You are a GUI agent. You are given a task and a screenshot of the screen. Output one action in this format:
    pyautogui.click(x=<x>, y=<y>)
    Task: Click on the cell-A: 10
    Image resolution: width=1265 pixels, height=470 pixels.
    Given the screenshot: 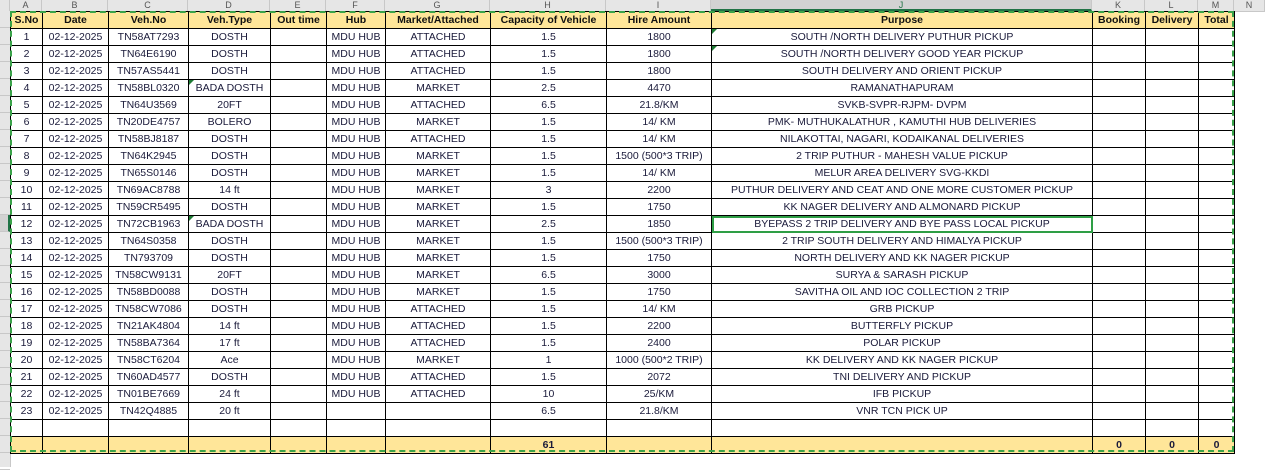 What is the action you would take?
    pyautogui.click(x=26, y=190)
    